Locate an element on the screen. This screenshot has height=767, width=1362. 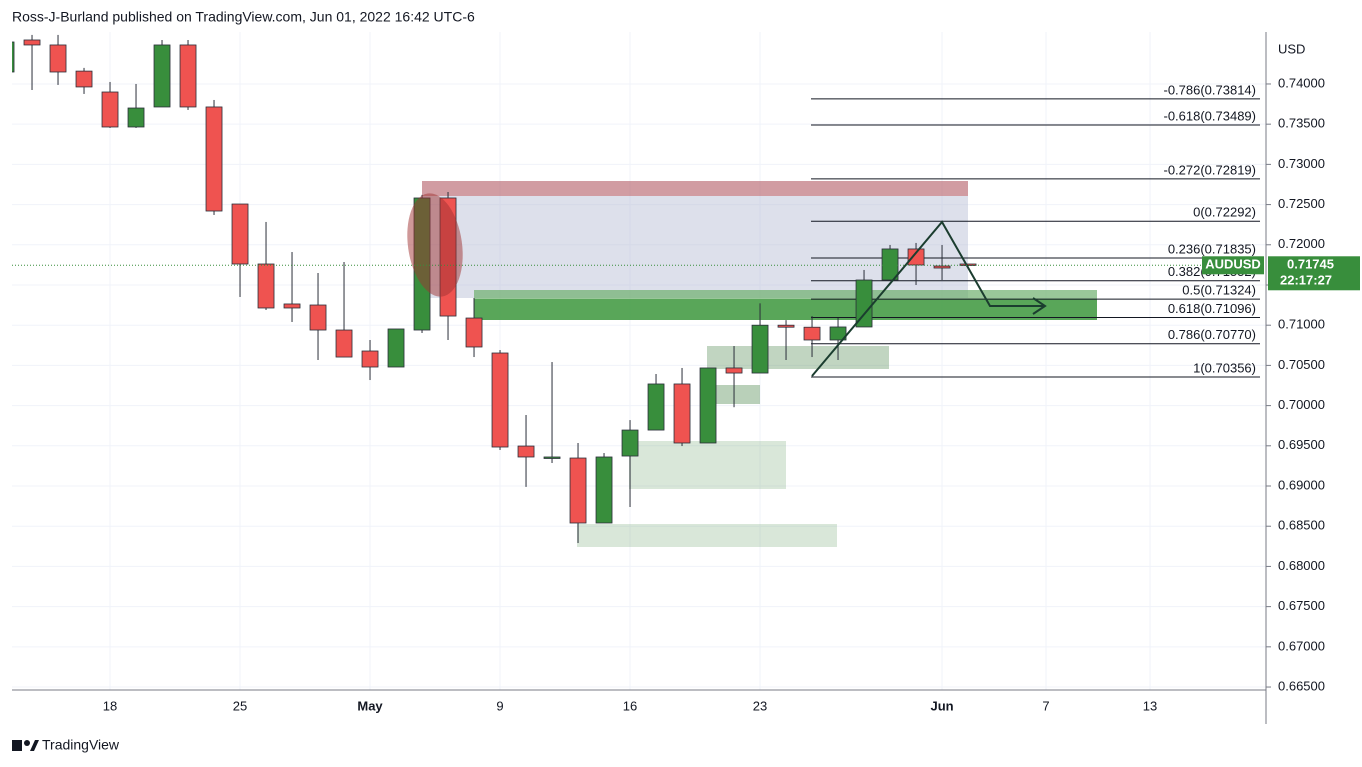
fib-label: 0(0.72292) is located at coordinates (1224, 212).